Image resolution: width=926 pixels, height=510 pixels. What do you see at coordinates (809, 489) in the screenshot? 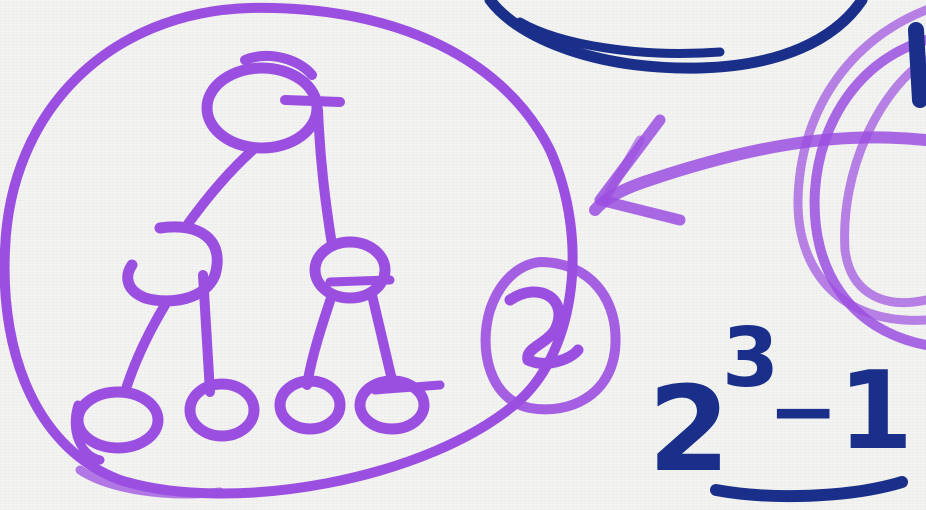
I see `formula-underline` at bounding box center [809, 489].